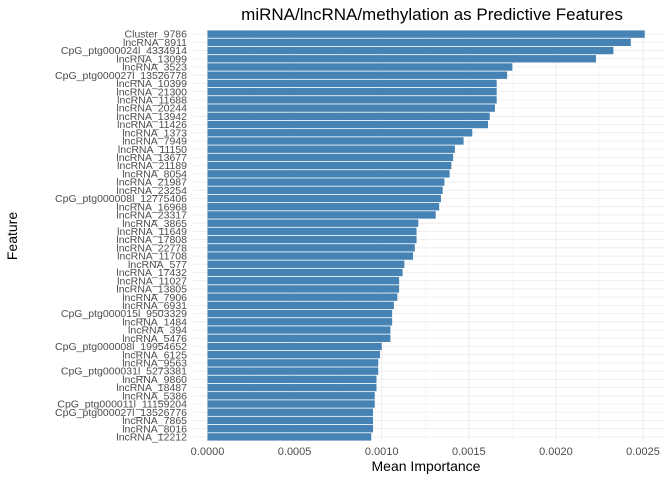  I want to click on y-tick-label: lncRNA_394, so click(157, 331).